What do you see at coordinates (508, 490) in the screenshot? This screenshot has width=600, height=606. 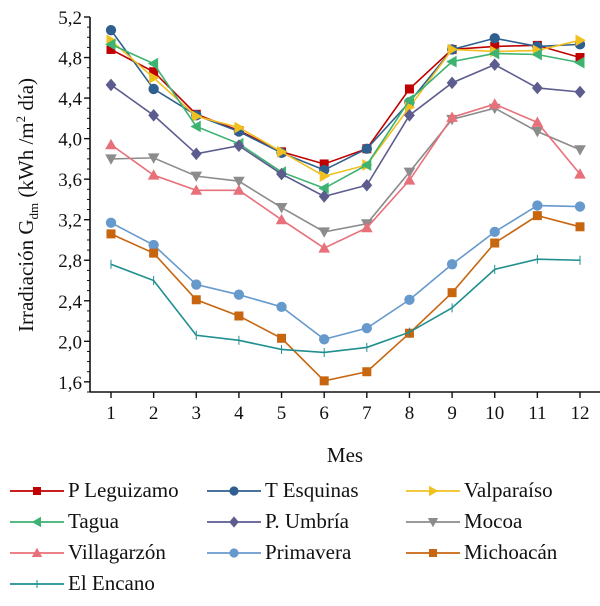 I see `legend-label: Valparaíso` at bounding box center [508, 490].